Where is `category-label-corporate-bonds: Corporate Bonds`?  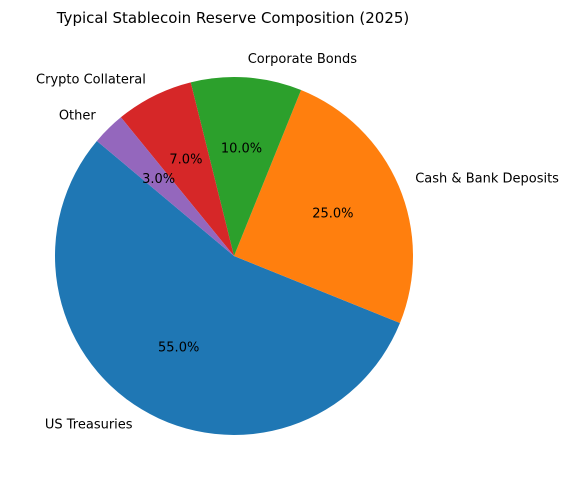
category-label-corporate-bonds: Corporate Bonds is located at coordinates (302, 59).